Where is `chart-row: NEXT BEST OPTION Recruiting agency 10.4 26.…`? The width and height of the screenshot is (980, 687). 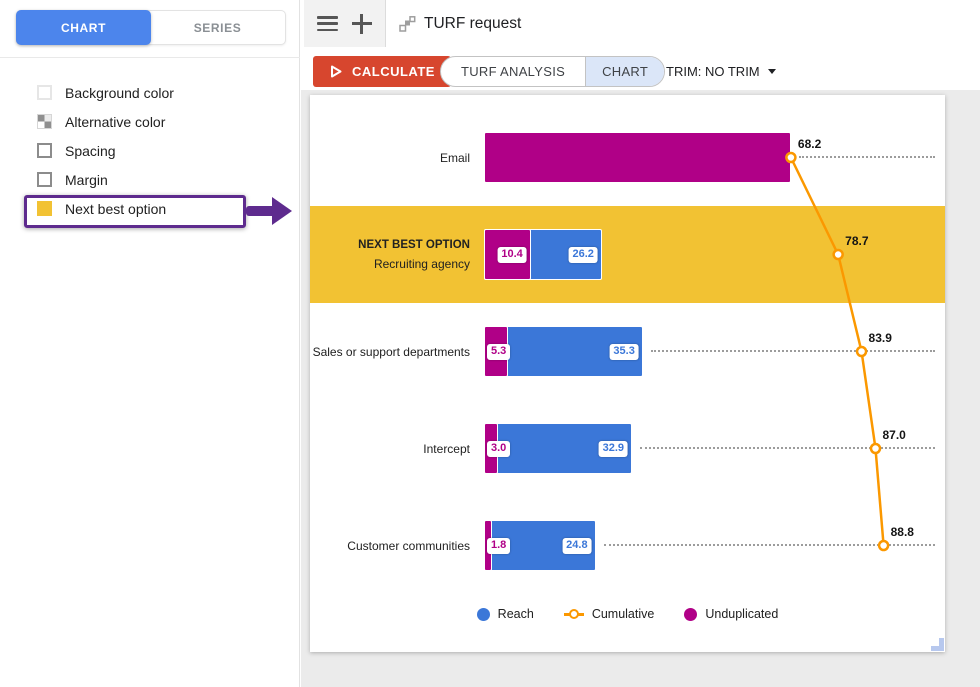
chart-row: NEXT BEST OPTION Recruiting agency 10.4 26.… is located at coordinates (627, 254).